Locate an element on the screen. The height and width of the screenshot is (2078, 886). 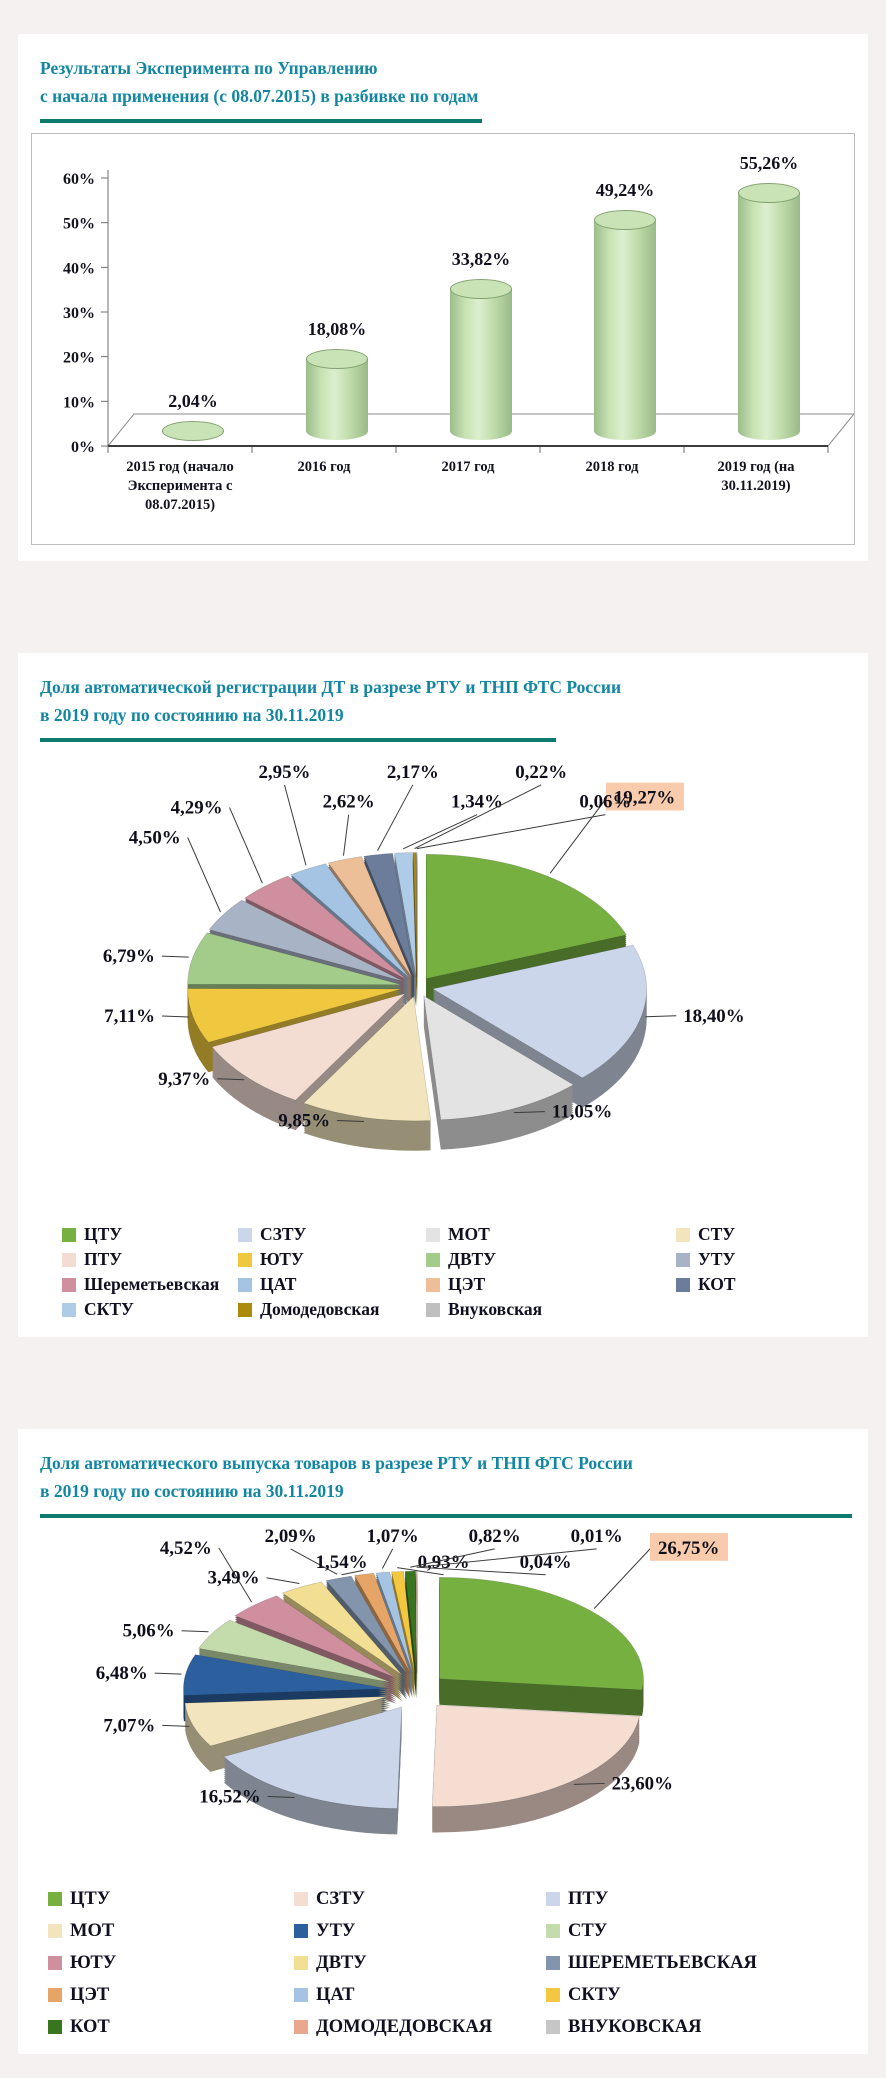
legend-label: СКТУ is located at coordinates (109, 1309).